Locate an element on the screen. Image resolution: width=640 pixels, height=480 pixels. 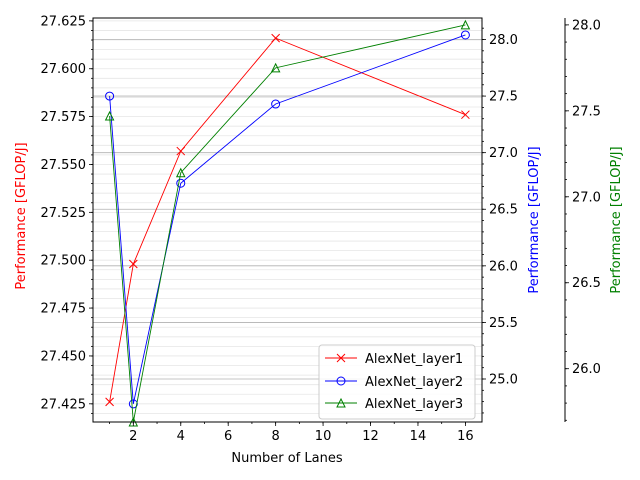
right1-tick-label: 25.0 is located at coordinates (503, 379).